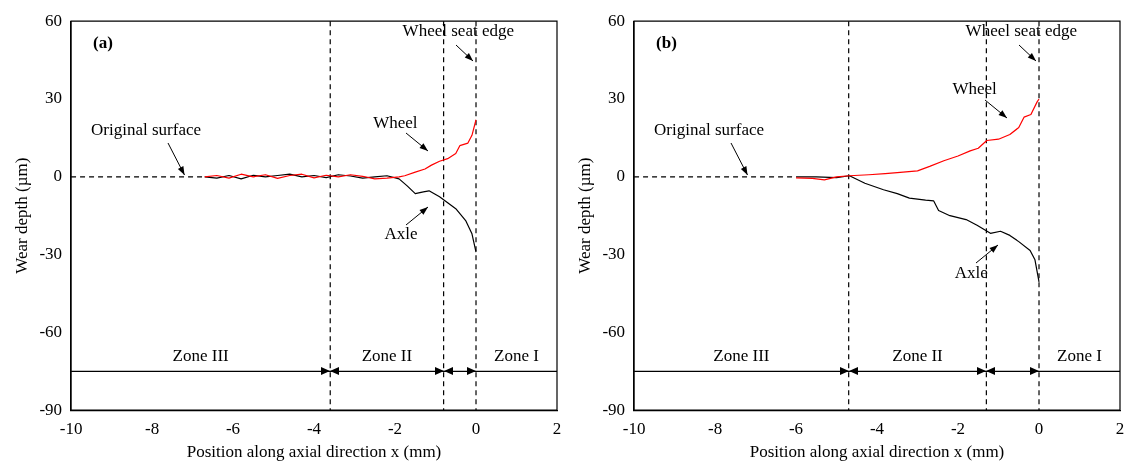 This screenshot has width=1142, height=469. Describe the element at coordinates (666, 43) in the screenshot. I see `text: (b)` at that location.